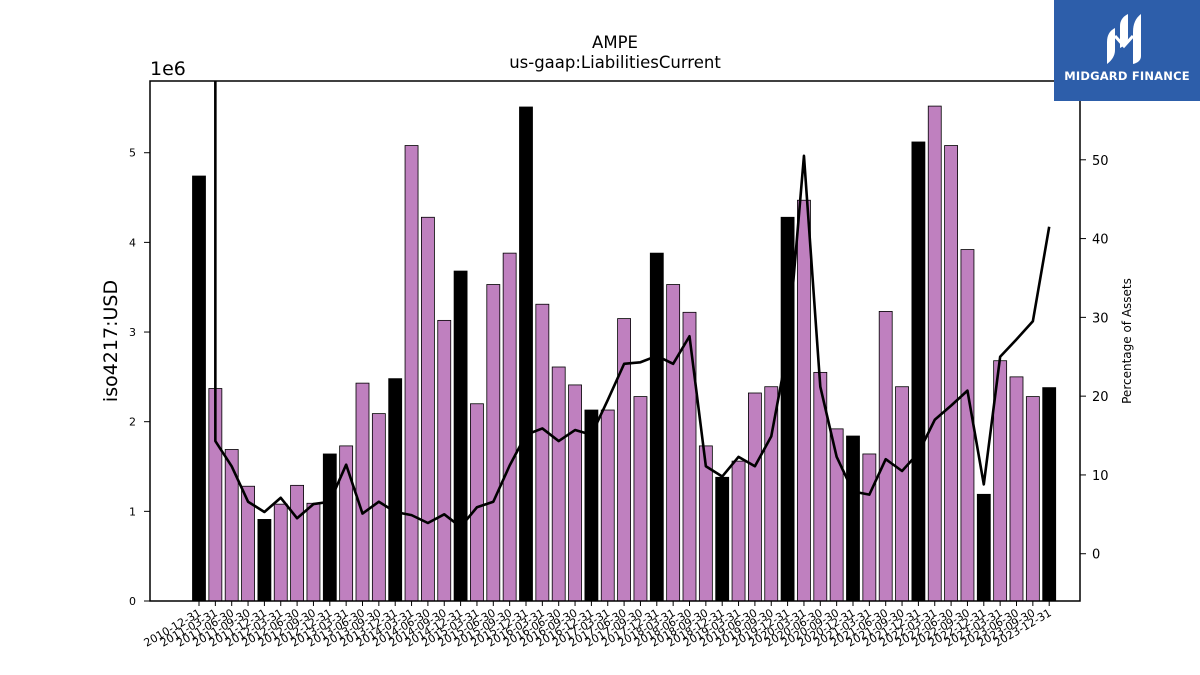 The width and height of the screenshot is (1200, 675). What do you see at coordinates (1100, 397) in the screenshot?
I see `y2-tick-label: 20` at bounding box center [1100, 397].